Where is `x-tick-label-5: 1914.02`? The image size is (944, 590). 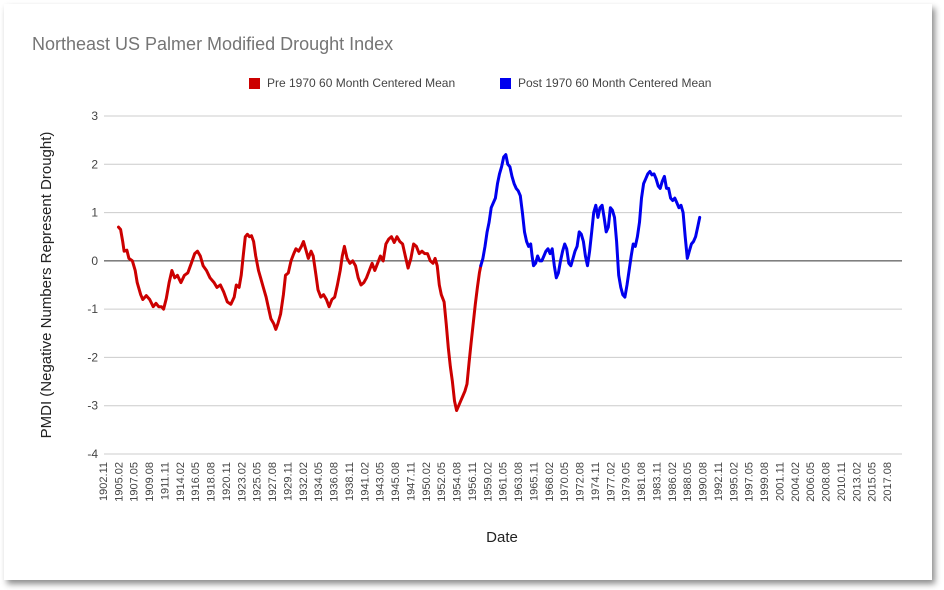 x-tick-label-5: 1914.02 is located at coordinates (181, 482).